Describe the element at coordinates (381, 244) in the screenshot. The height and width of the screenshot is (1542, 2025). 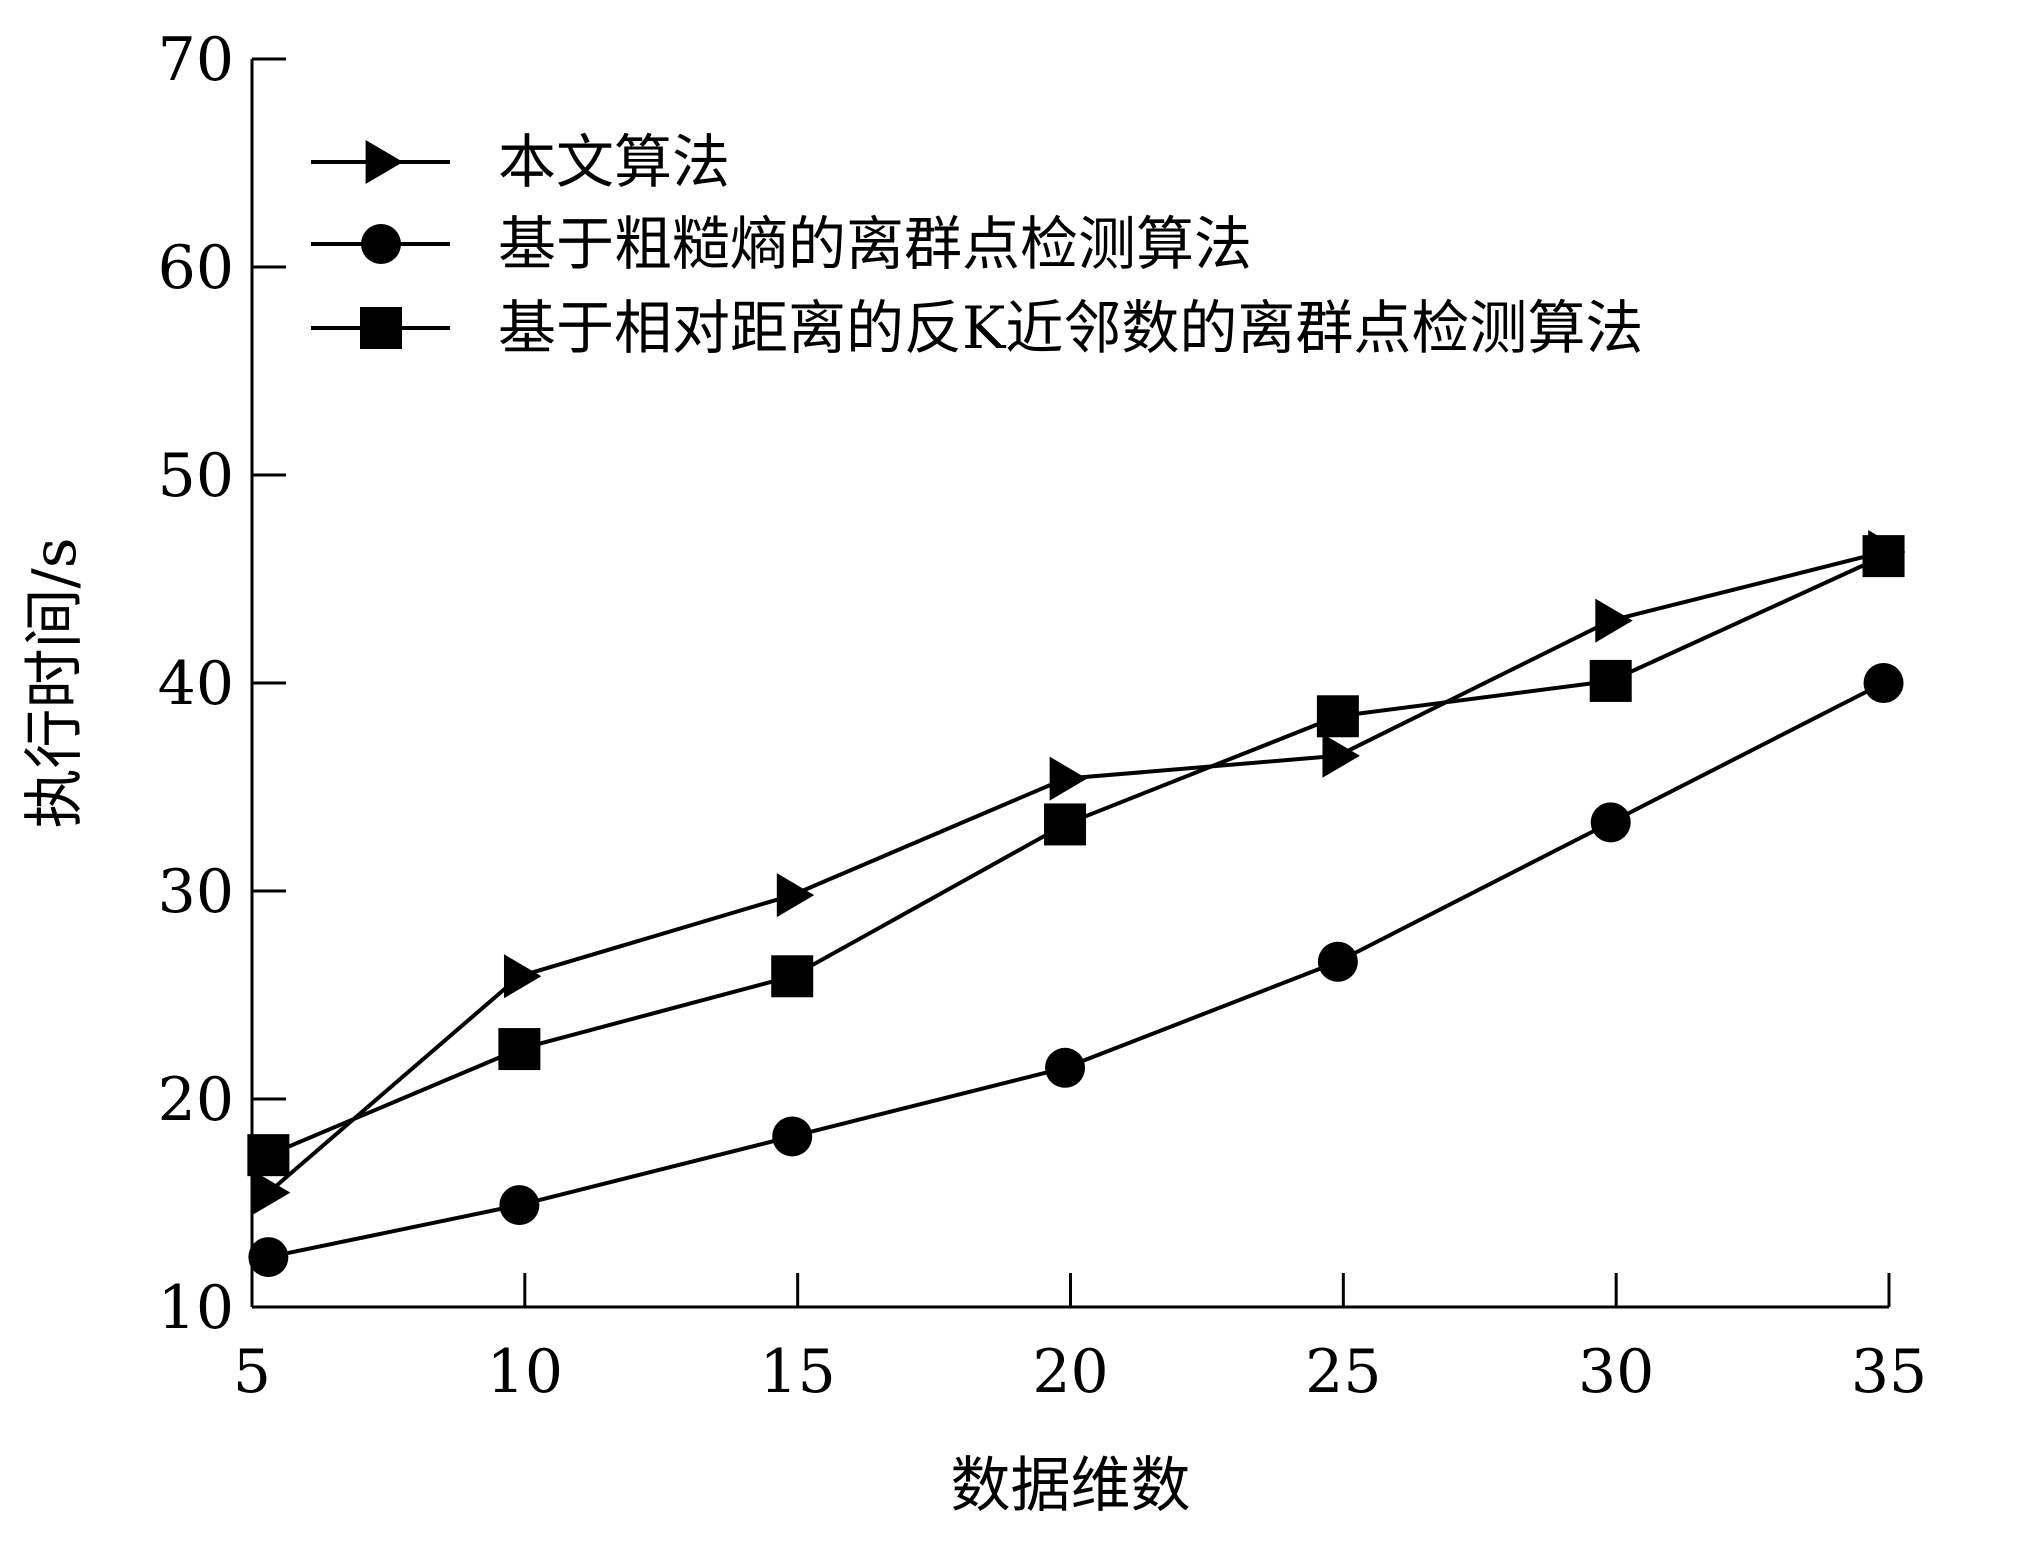
I see `legend-marker-circle` at that location.